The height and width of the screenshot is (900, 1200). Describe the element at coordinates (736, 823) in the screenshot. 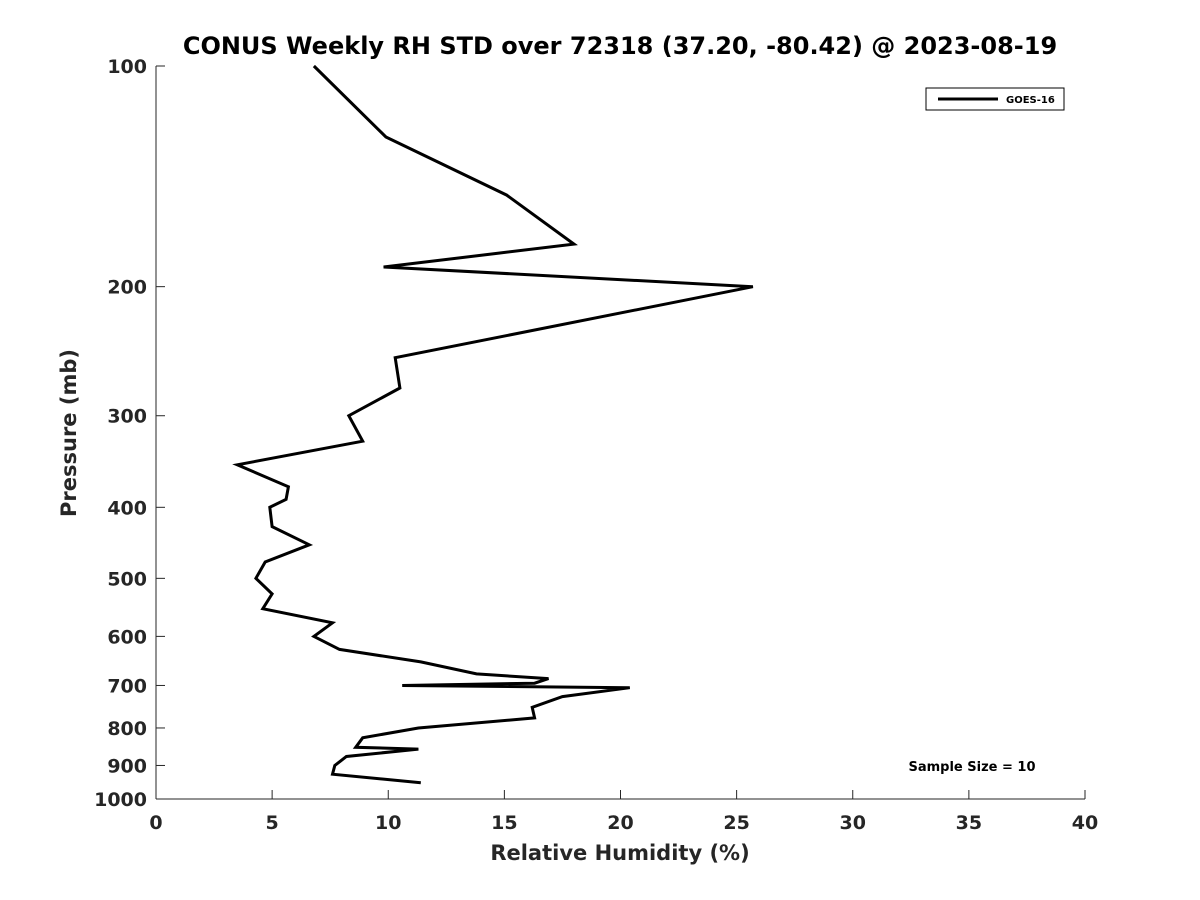

I see `x-tick-label: 25` at that location.